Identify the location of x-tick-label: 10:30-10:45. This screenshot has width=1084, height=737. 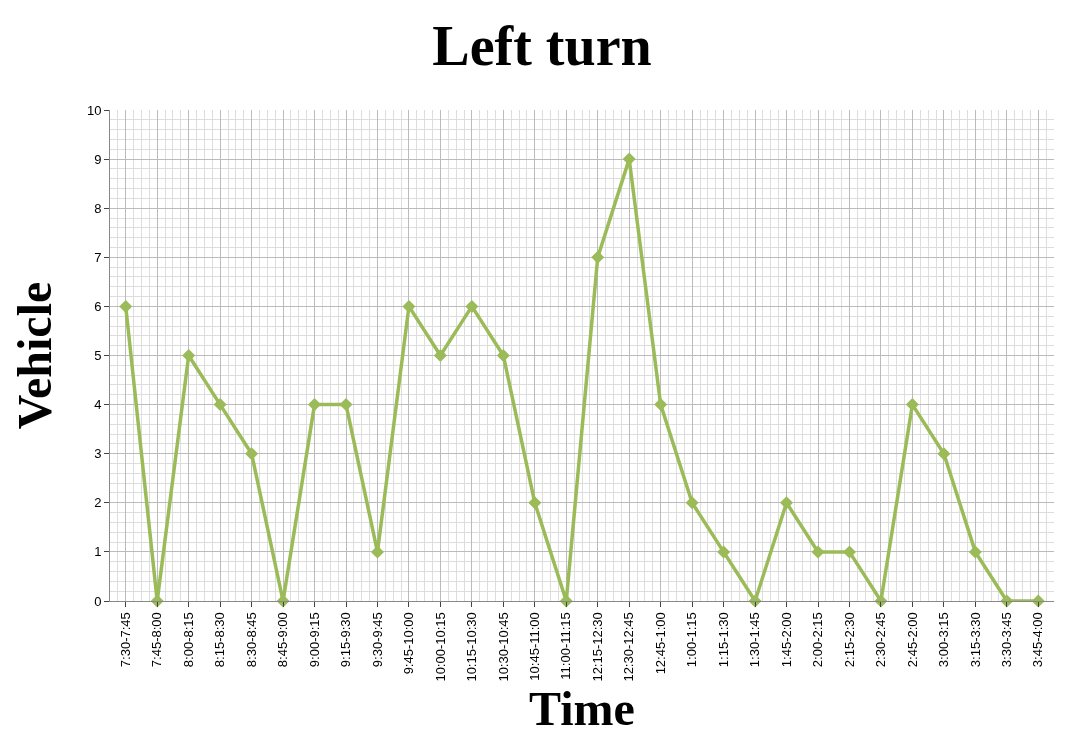
(503, 647).